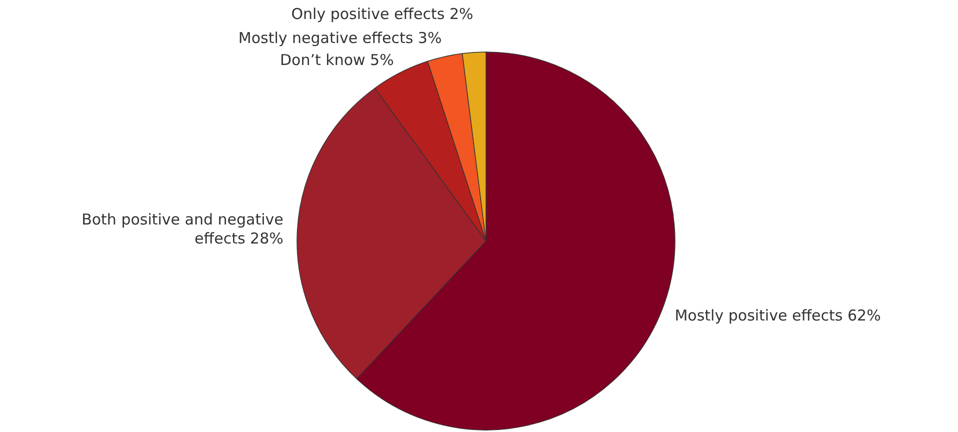  I want to click on slice-label: Only positive effects 2%, so click(382, 14).